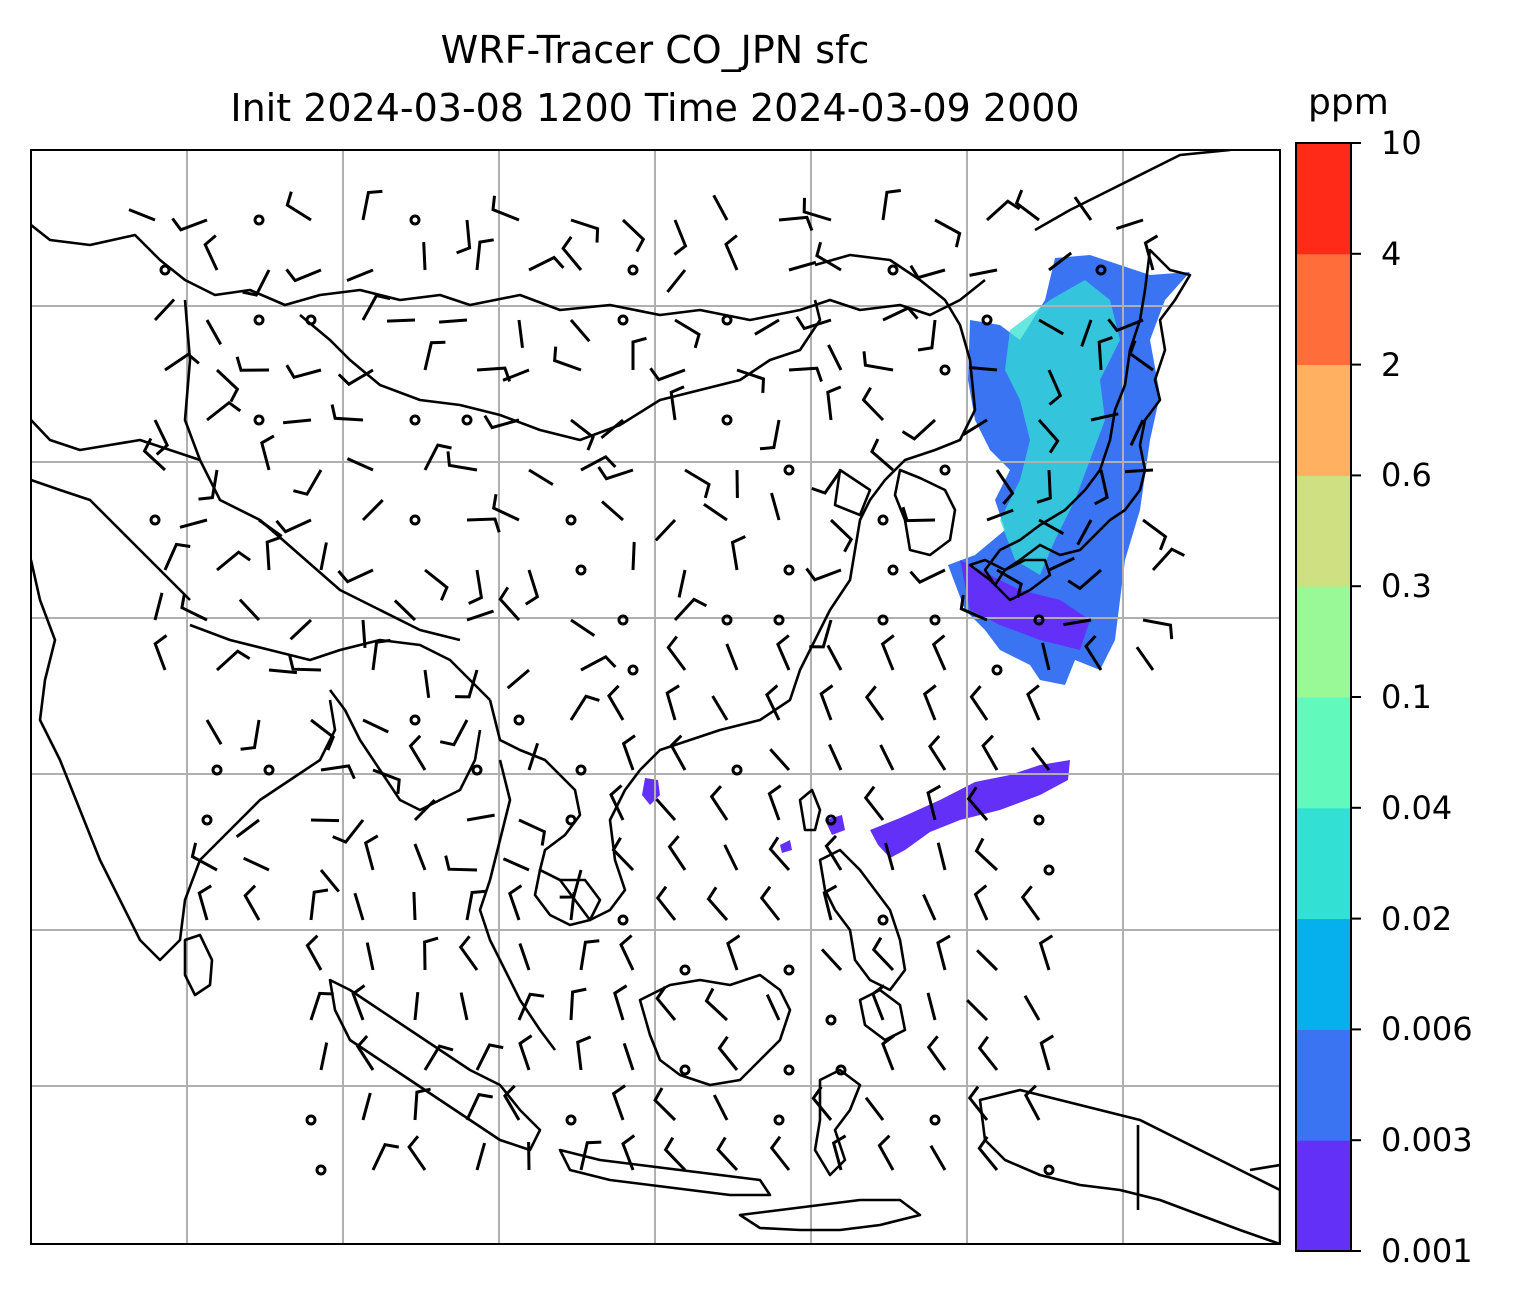 The width and height of the screenshot is (1528, 1306). I want to click on tracer-region-japan-inner, so click(1060, 427).